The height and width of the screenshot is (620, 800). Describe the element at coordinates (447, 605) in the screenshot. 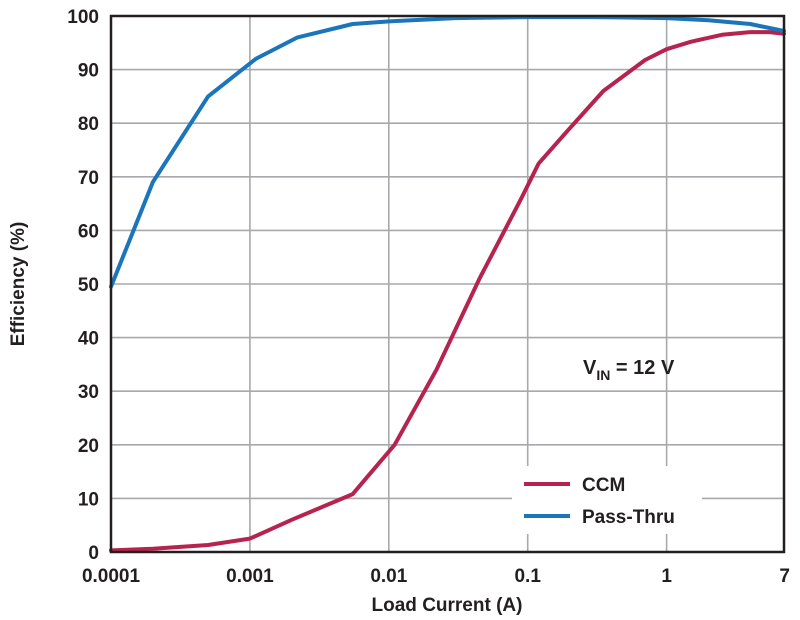

I see `x-axis-title: Load Current (A)` at that location.